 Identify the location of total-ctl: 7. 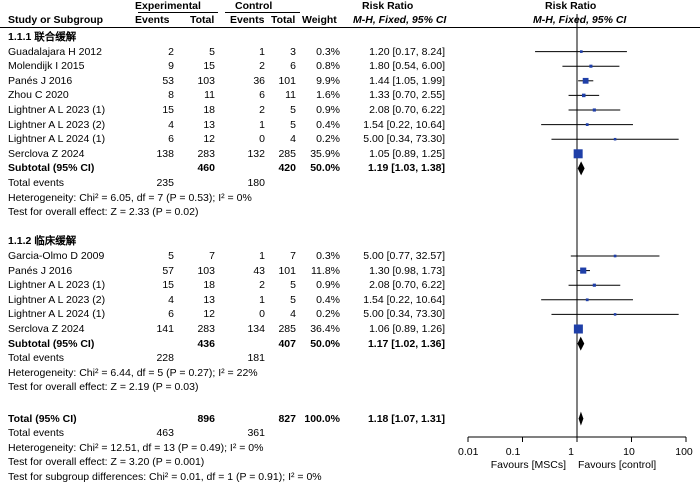
(293, 256).